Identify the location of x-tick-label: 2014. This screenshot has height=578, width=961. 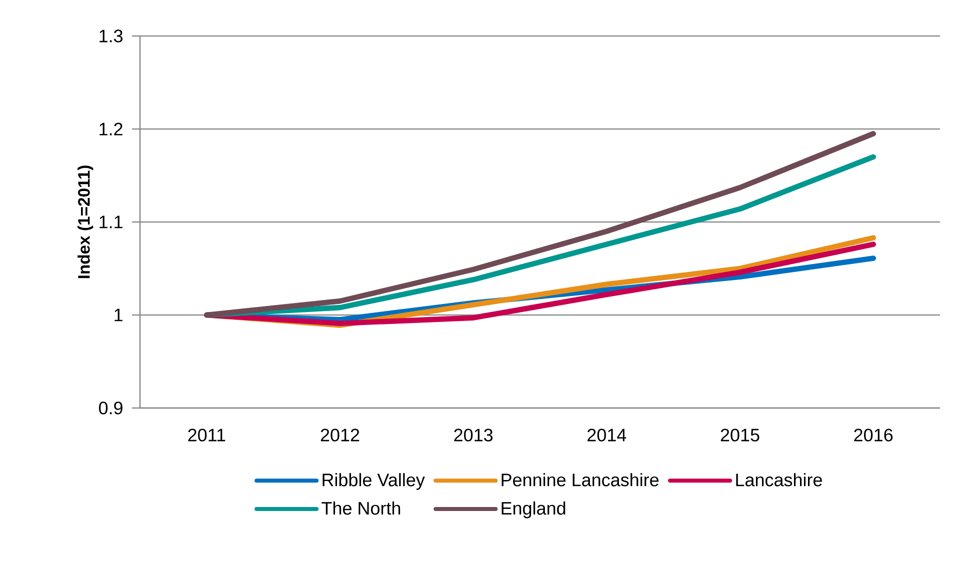
(607, 435).